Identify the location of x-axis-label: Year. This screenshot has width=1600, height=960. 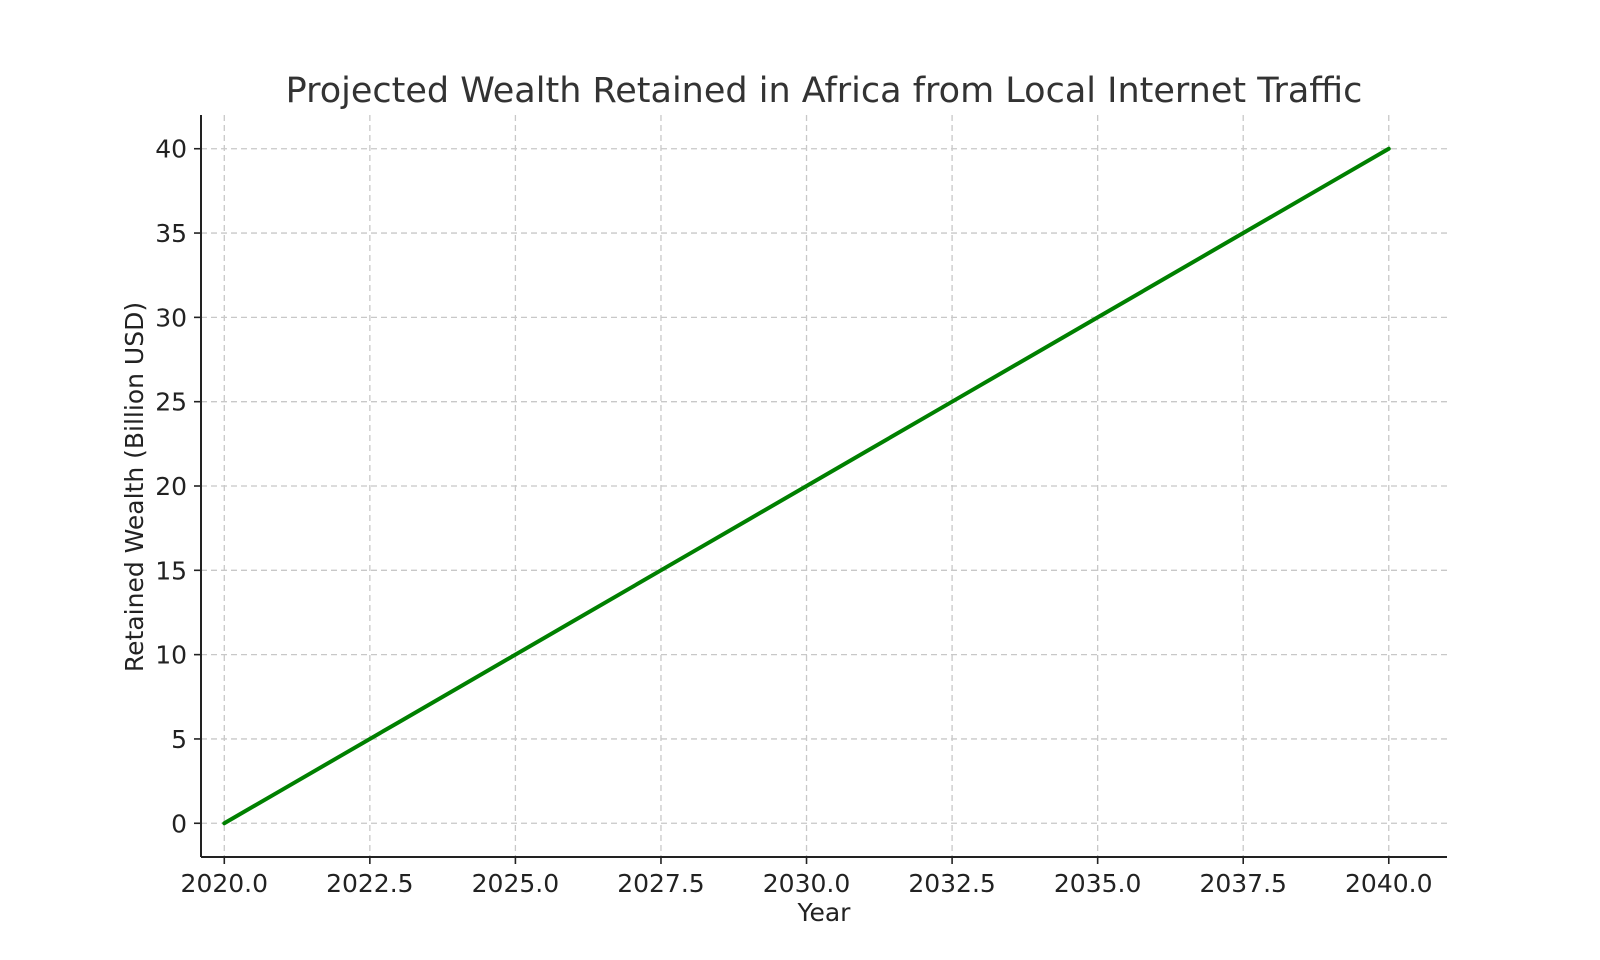
(824, 912).